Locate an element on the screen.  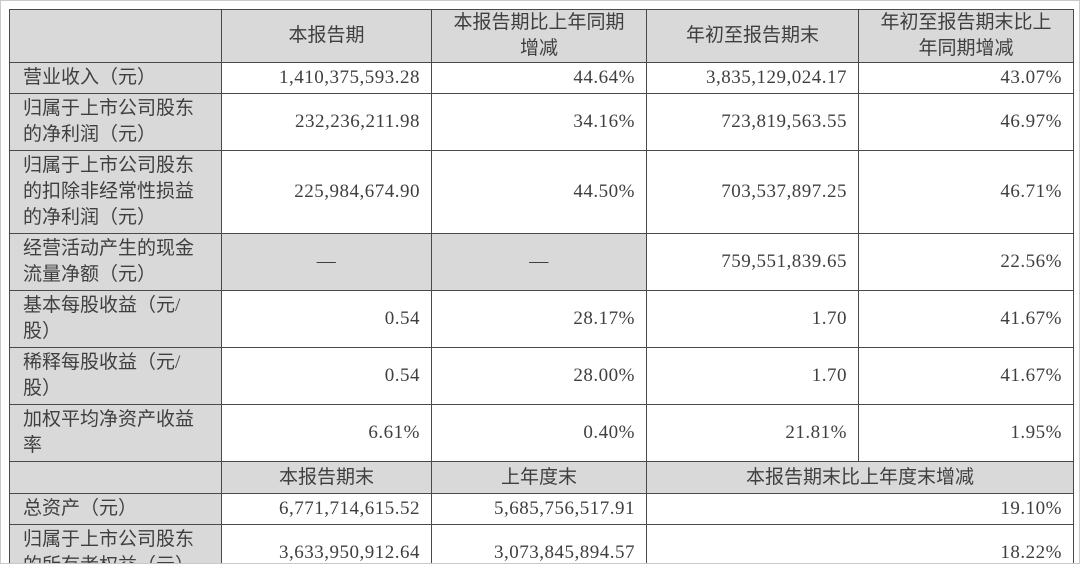
cell-value: 3,073,845,894.57 is located at coordinates (539, 543).